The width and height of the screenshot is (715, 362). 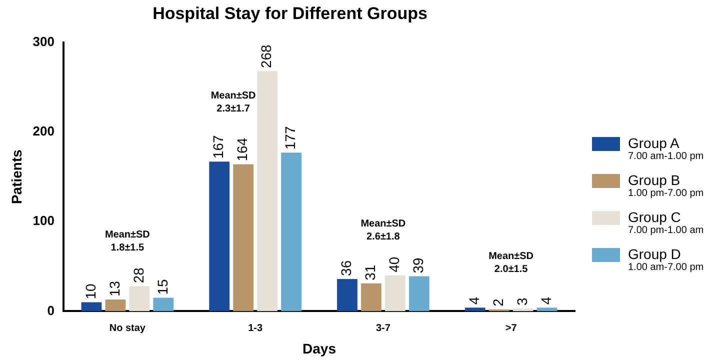 What do you see at coordinates (127, 328) in the screenshot?
I see `x-tick-label: No stay` at bounding box center [127, 328].